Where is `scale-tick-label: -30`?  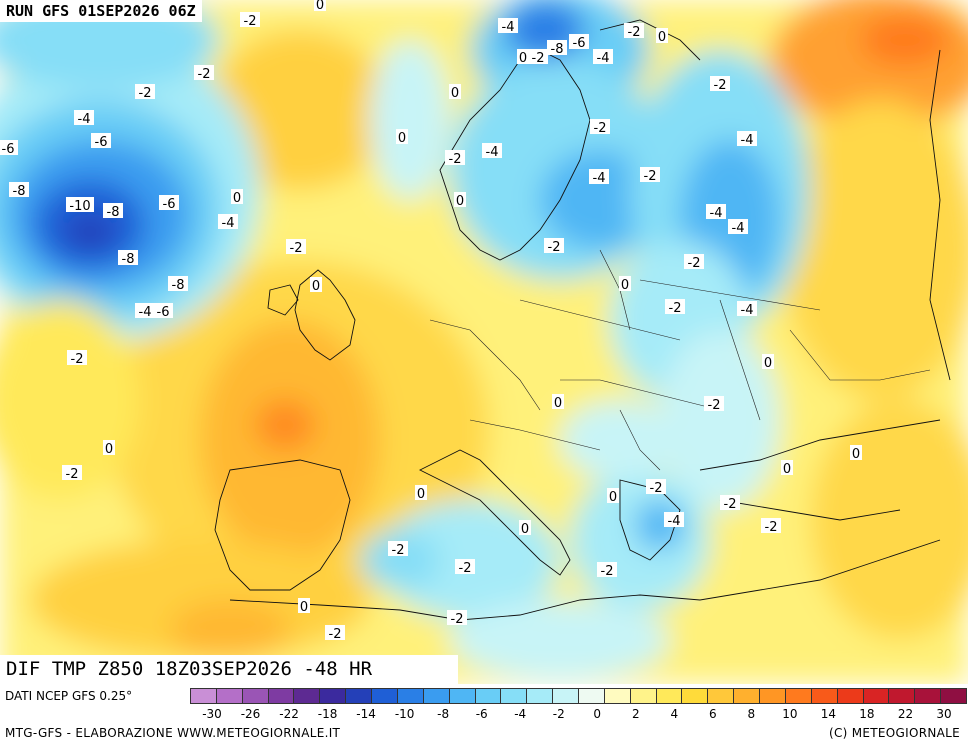 scale-tick-label: -30 is located at coordinates (212, 714).